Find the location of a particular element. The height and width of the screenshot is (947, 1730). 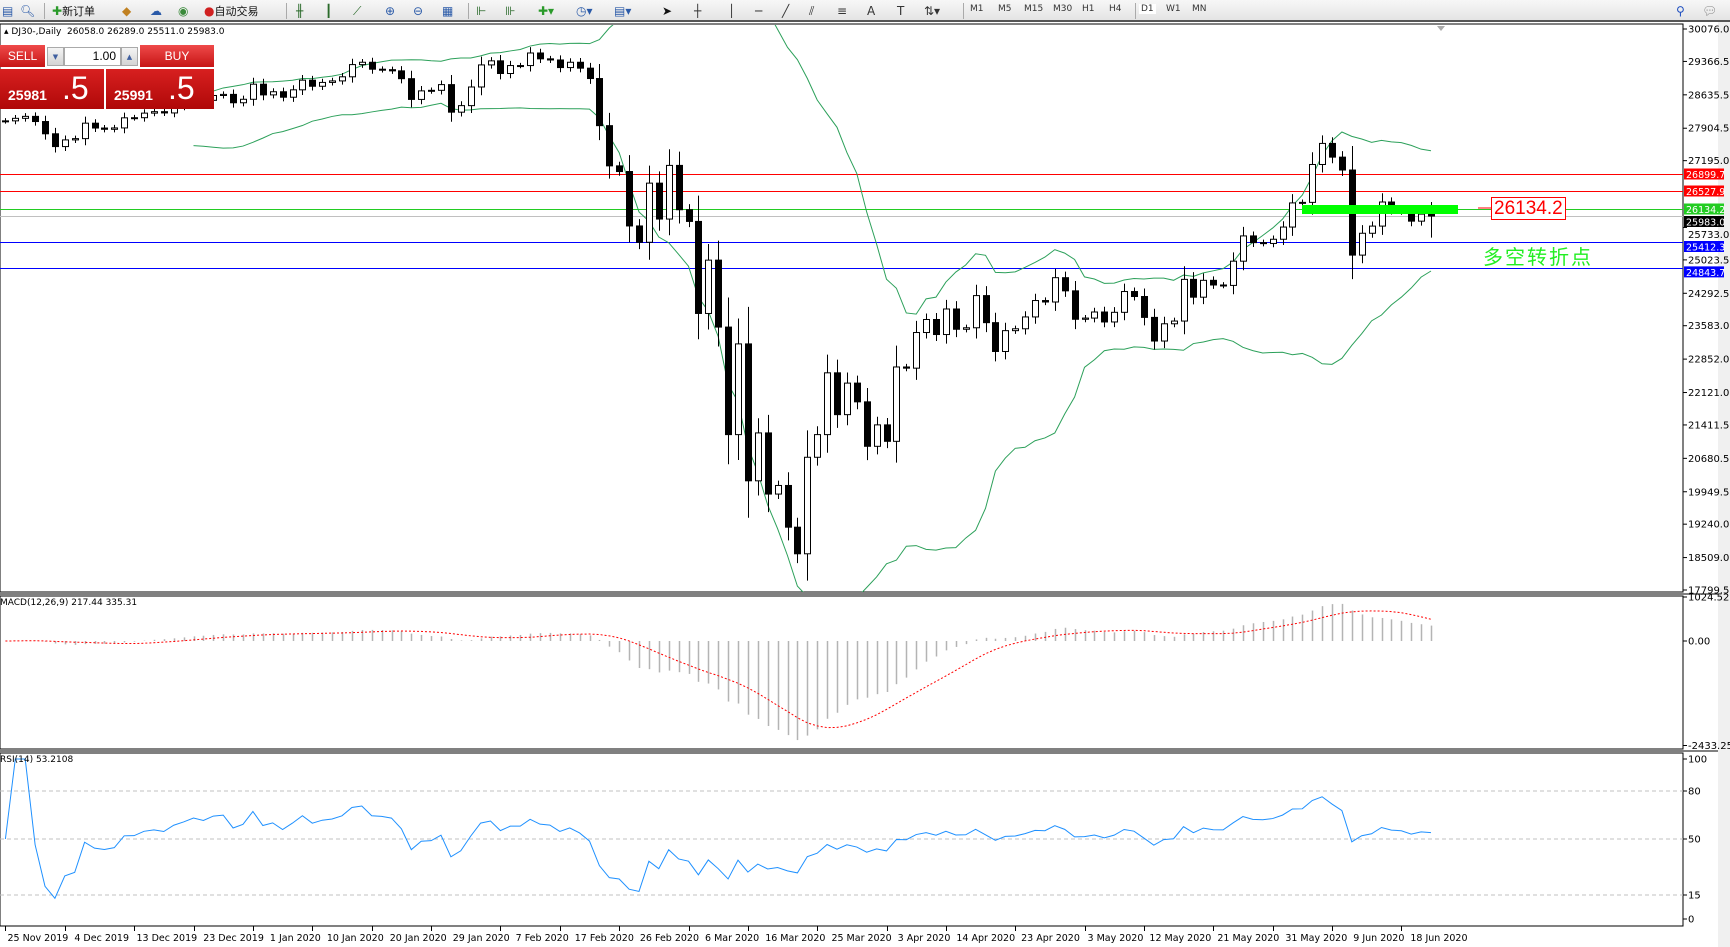

auto-trading-button: ● 自动交易 is located at coordinates (231, 11).